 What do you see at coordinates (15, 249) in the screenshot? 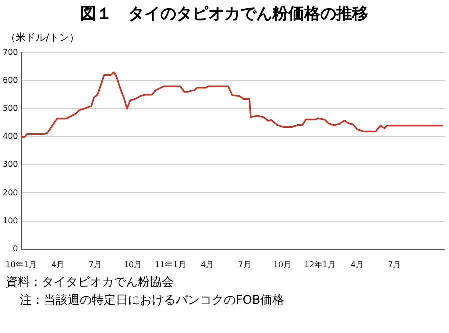
I see `y-tick-label: 0` at bounding box center [15, 249].